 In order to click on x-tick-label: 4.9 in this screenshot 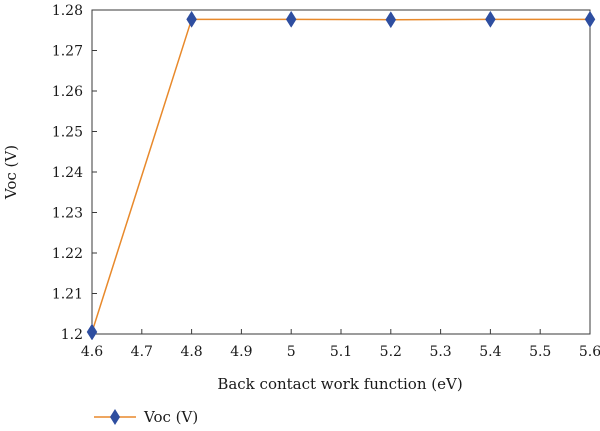, I will do `click(241, 352)`.